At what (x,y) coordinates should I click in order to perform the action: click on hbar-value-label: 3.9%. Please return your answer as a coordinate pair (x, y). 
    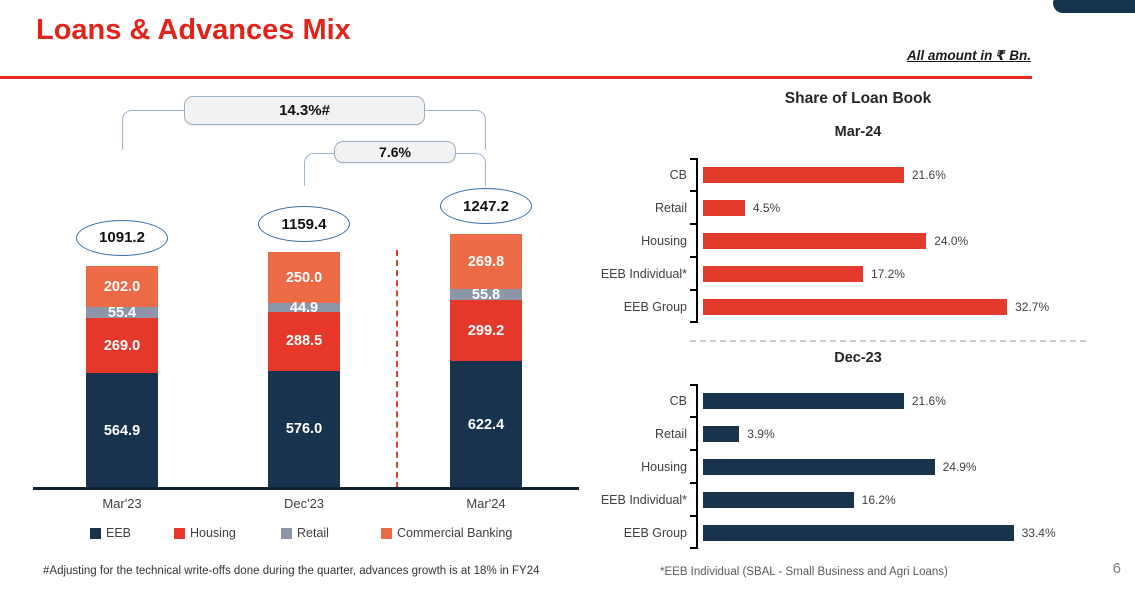
    Looking at the image, I should click on (761, 433).